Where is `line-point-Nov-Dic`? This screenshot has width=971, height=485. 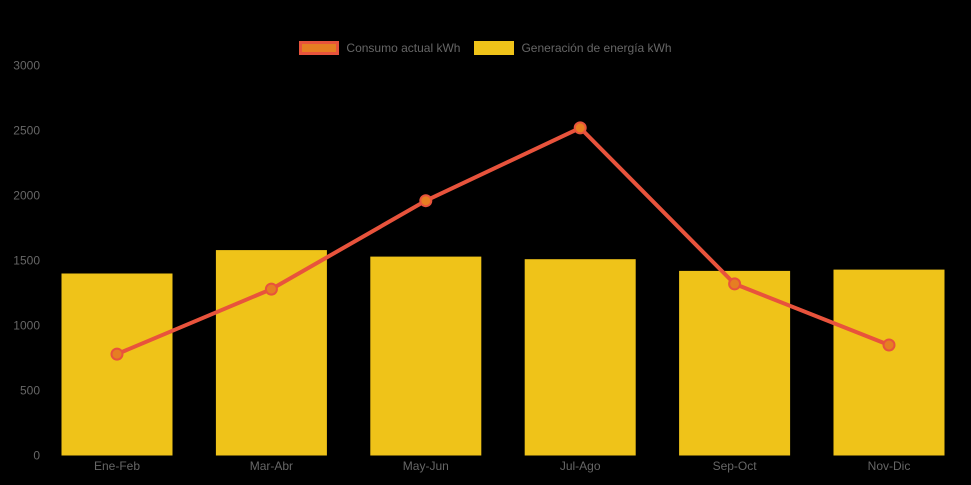 line-point-Nov-Dic is located at coordinates (889, 345).